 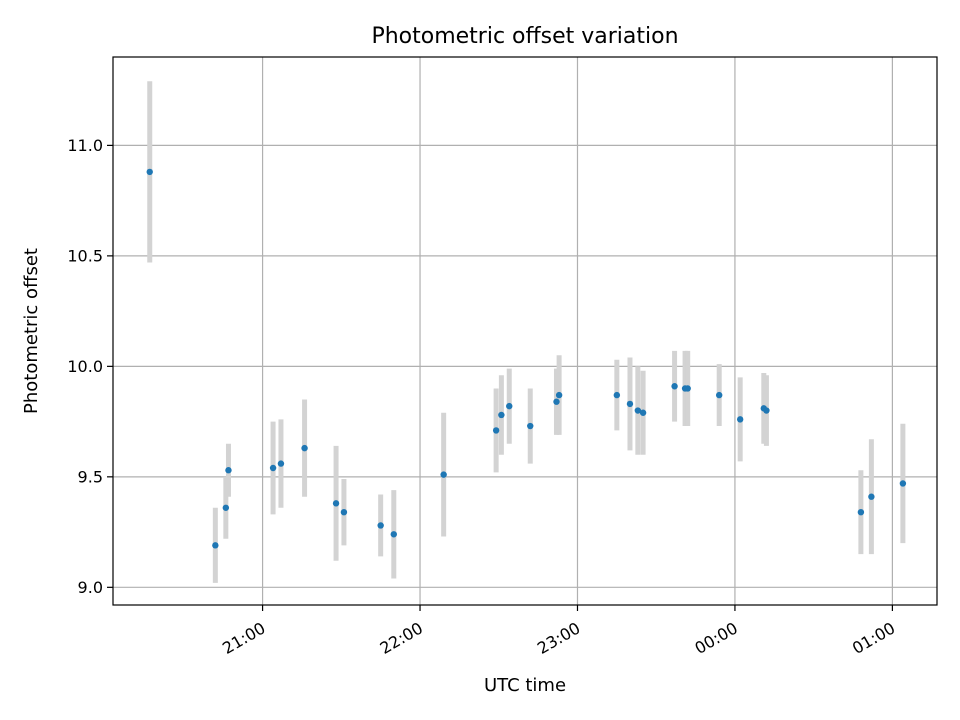 I want to click on y-tick-label: 10.0, so click(x=85, y=366).